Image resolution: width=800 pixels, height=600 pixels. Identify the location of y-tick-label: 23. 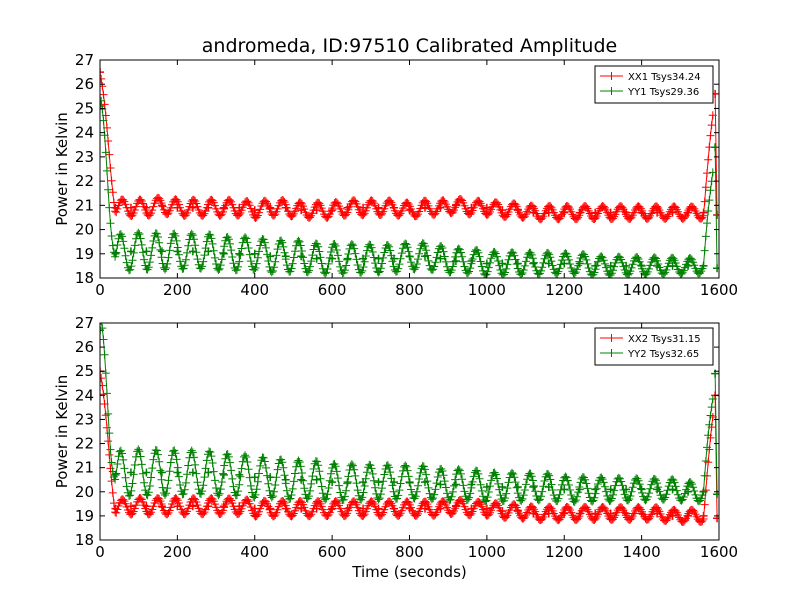
(84, 419).